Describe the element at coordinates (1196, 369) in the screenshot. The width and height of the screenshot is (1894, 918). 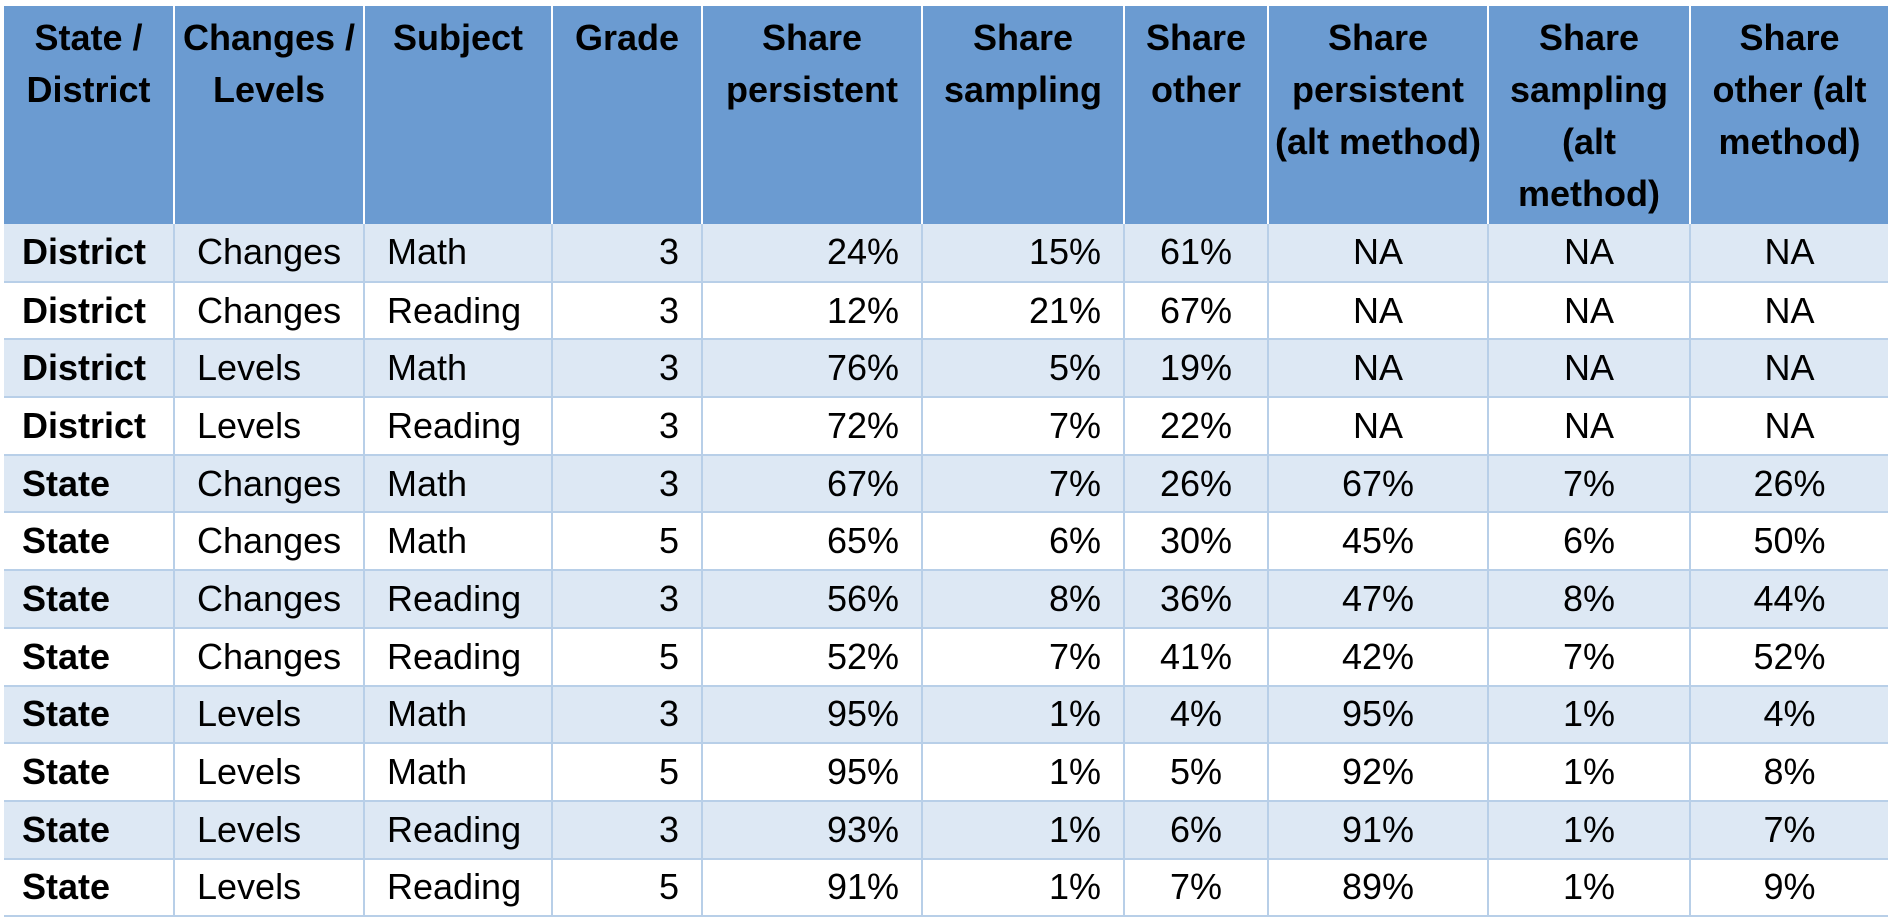
I see `cell-share-other: 19%` at that location.